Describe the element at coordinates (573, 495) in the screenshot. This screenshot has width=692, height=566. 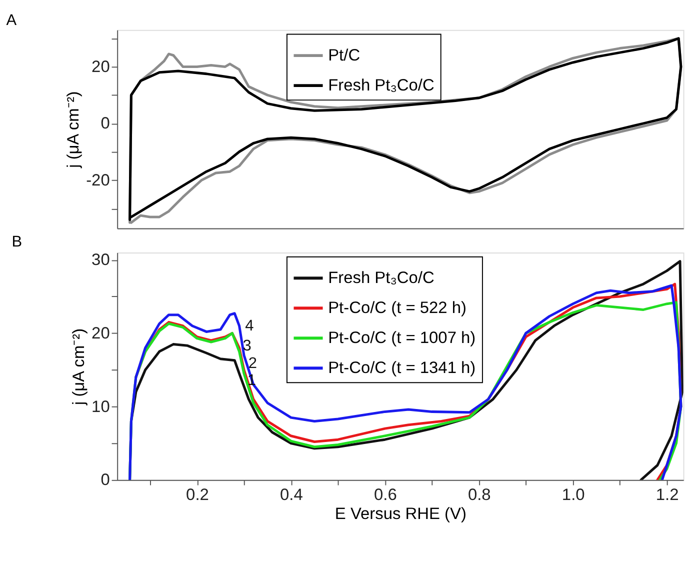
I see `x-tick-label: 1.0` at that location.